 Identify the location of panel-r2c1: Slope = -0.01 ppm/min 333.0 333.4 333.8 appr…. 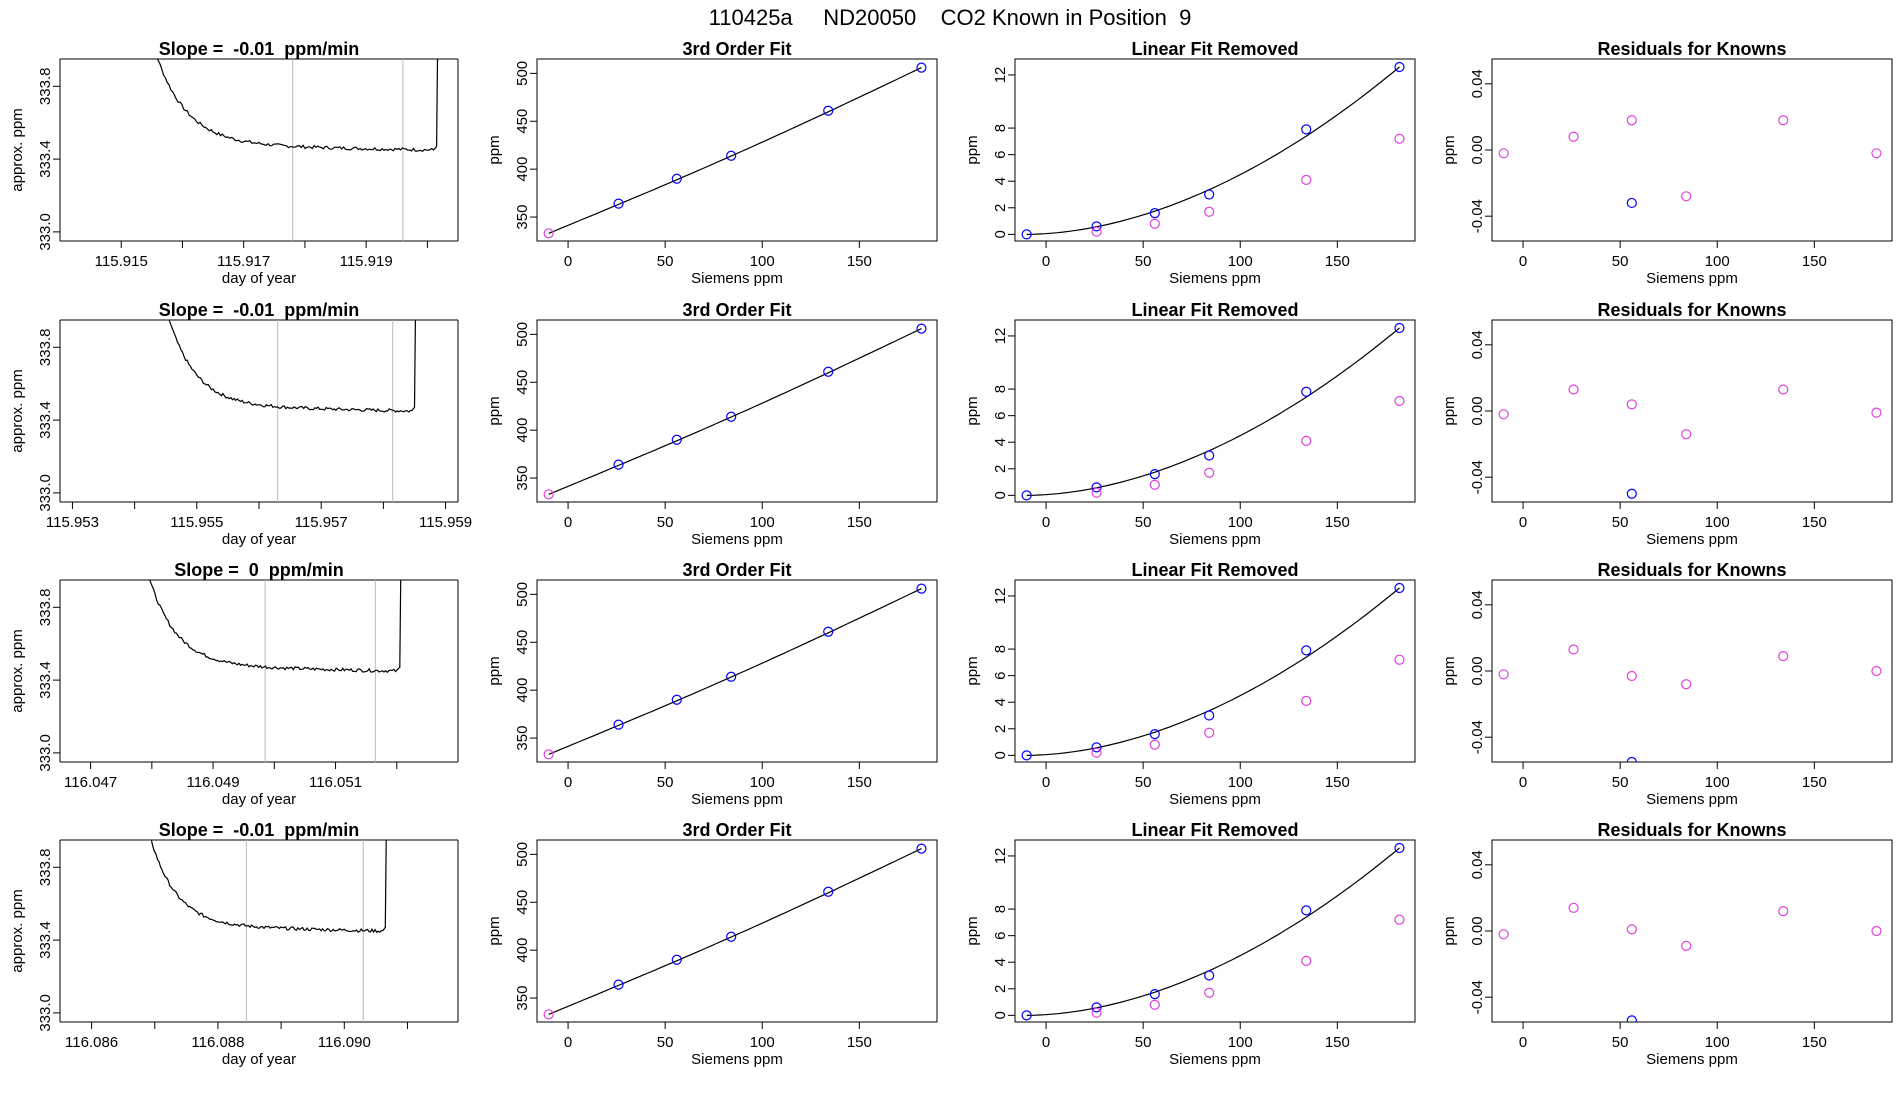
(240, 424).